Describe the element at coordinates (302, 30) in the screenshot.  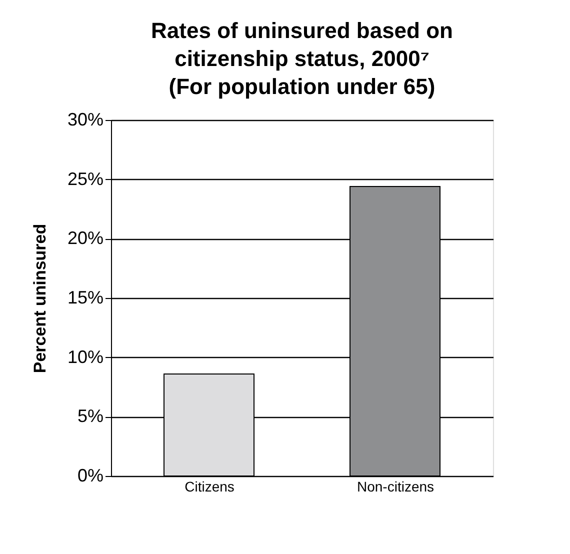
I see `text: Rates of uninsured based on` at that location.